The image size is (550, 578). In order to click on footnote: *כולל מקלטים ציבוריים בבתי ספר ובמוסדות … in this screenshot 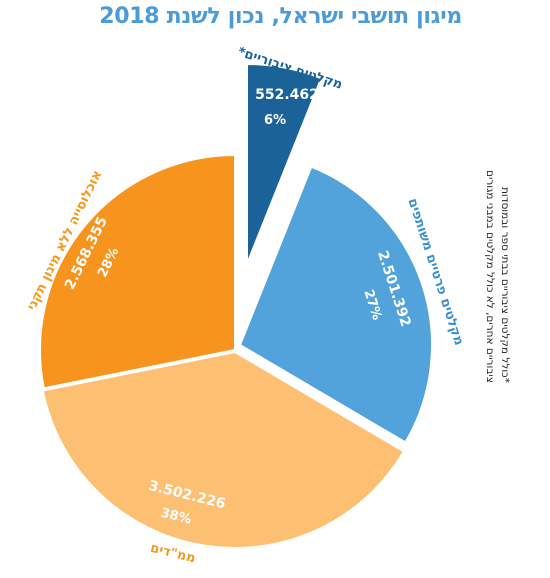, I will do `click(497, 276)`.